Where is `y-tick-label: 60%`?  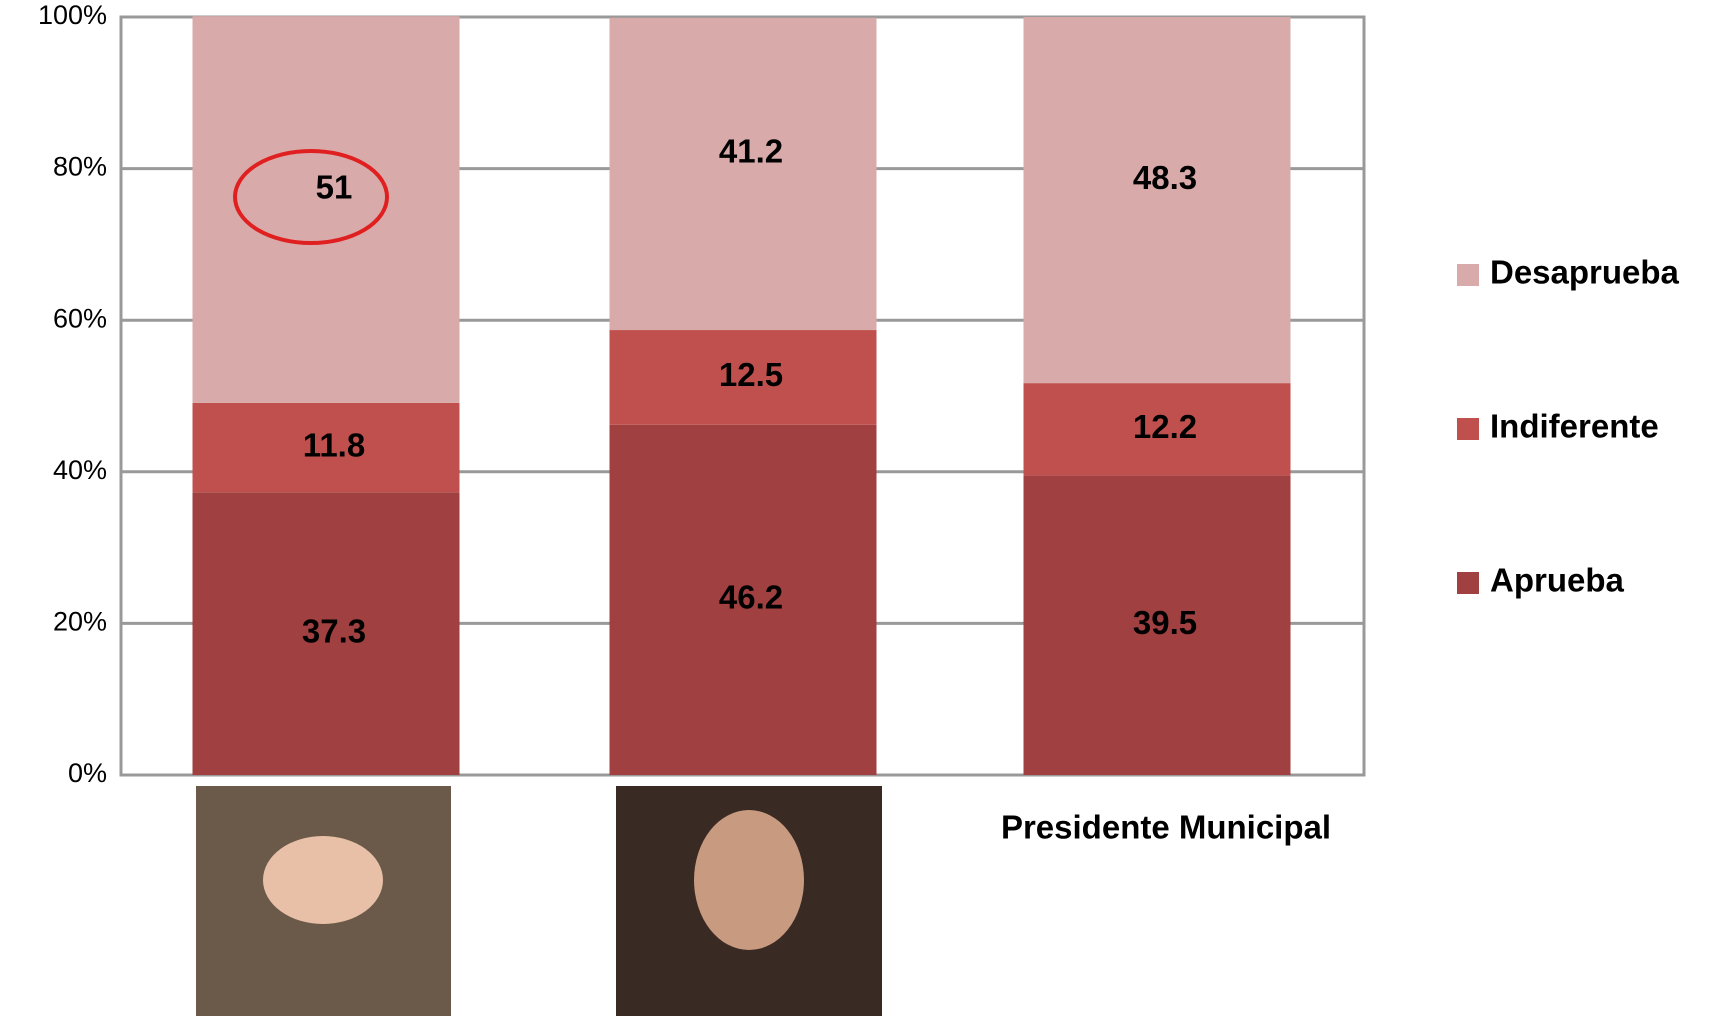
y-tick-label: 60% is located at coordinates (80, 318).